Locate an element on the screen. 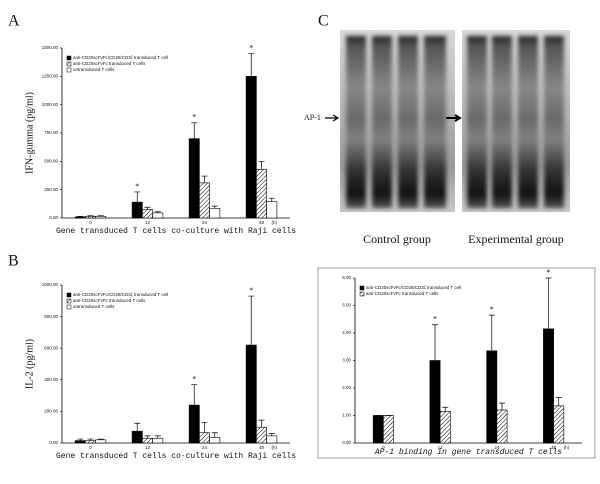 This screenshot has height=484, width=600. y-tick-label: 1250.00 is located at coordinates (50, 76).